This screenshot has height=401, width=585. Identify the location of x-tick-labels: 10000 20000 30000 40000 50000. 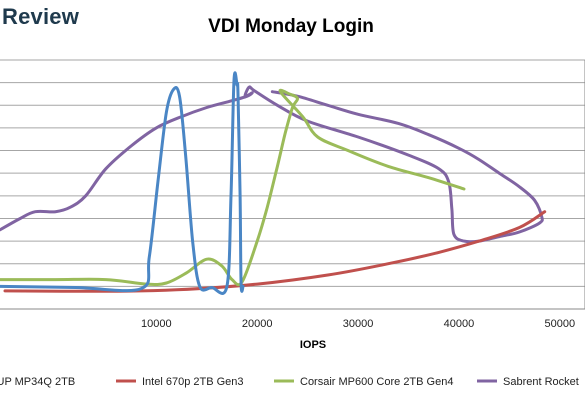
(358, 324).